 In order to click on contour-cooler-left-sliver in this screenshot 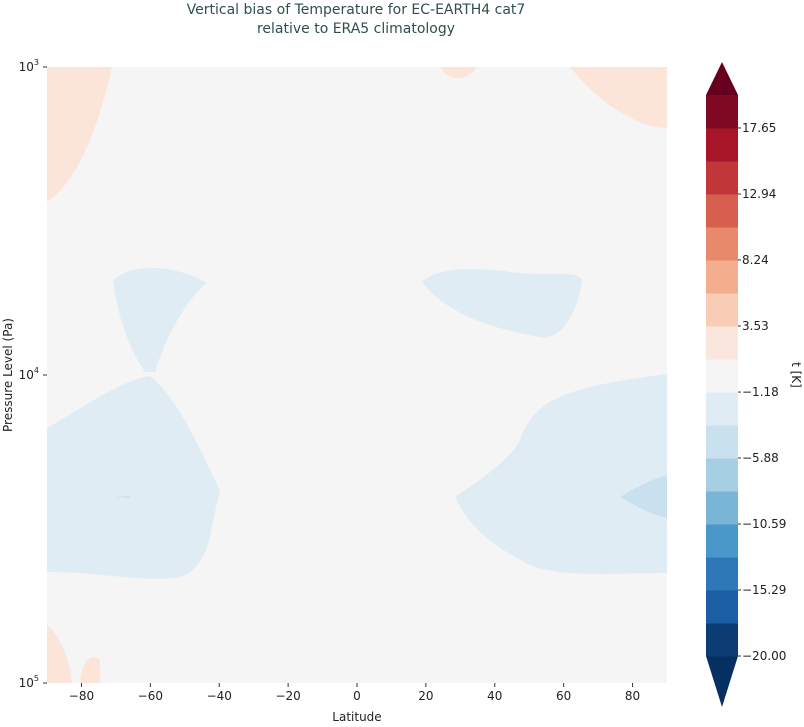, I will do `click(122, 497)`.